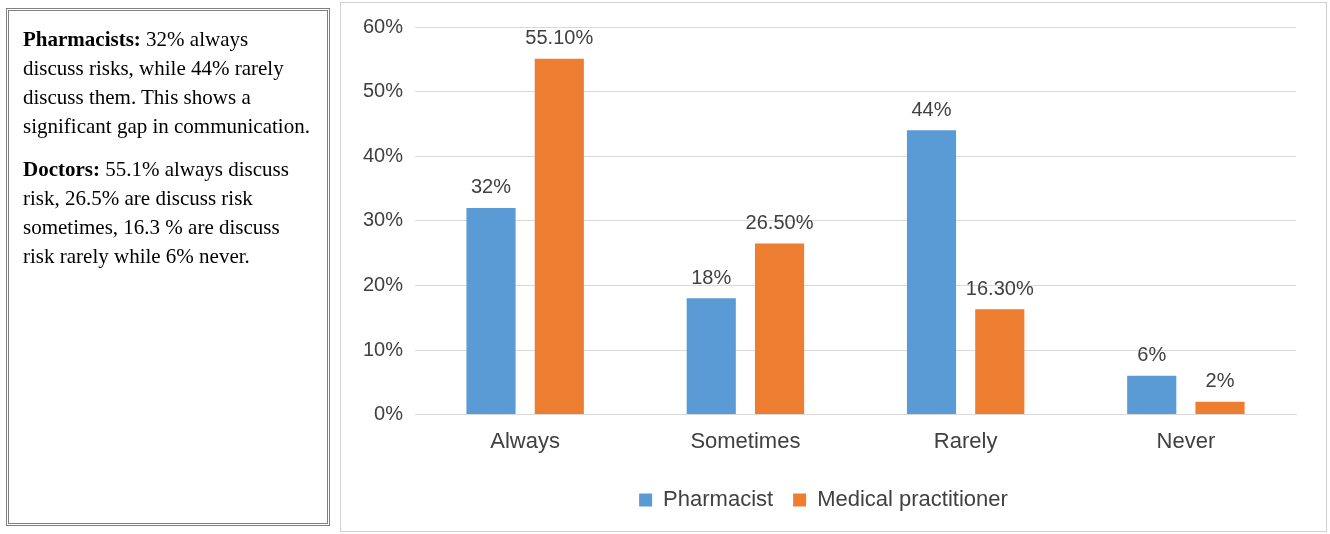  What do you see at coordinates (383, 25) in the screenshot?
I see `y-tick-label: 60%` at bounding box center [383, 25].